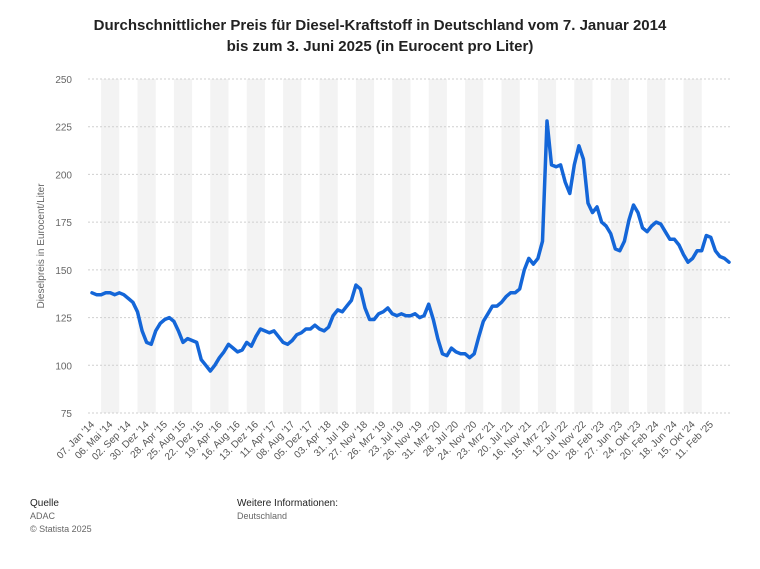 The height and width of the screenshot is (569, 760). What do you see at coordinates (61, 529) in the screenshot?
I see `copyright: © Statista 2025` at bounding box center [61, 529].